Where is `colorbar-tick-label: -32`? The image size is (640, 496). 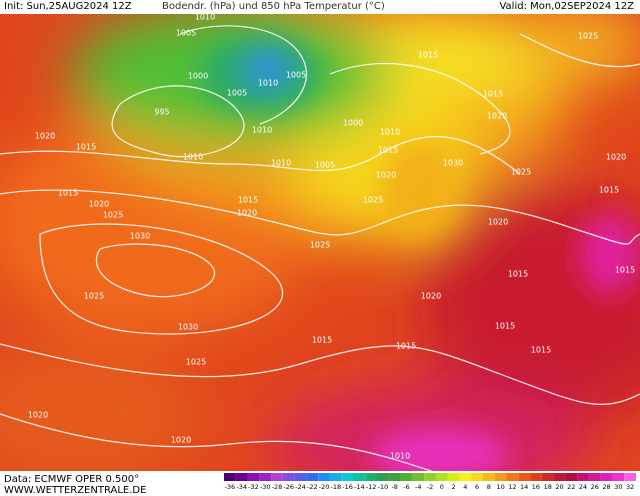 colorbar-tick-label: -32 is located at coordinates (253, 487).